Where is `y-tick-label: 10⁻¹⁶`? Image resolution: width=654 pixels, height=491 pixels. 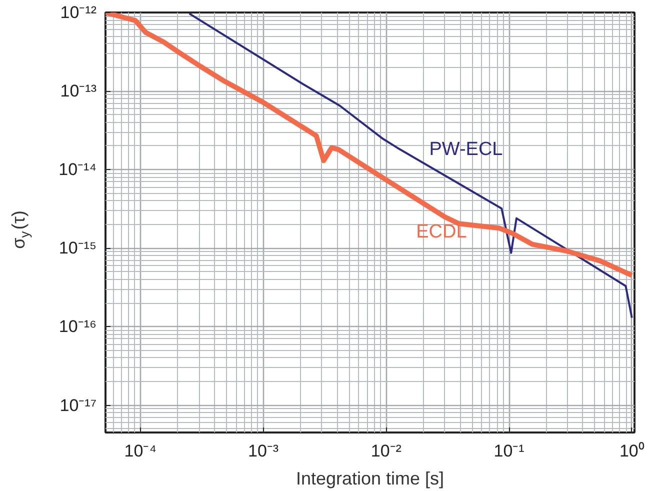 y-tick-label: 10⁻¹⁶ is located at coordinates (77, 326).